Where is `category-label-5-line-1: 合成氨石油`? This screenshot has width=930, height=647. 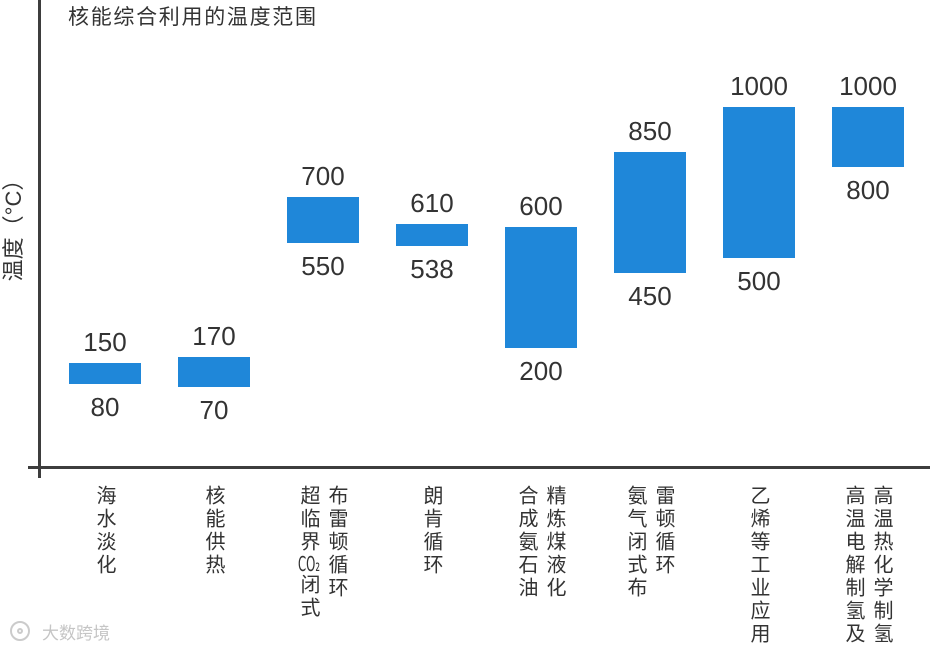 category-label-5-line-1: 合成氨石油 is located at coordinates (527, 542).